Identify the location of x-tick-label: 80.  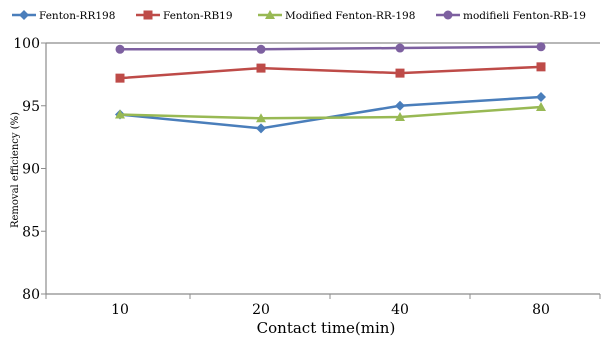
(541, 310).